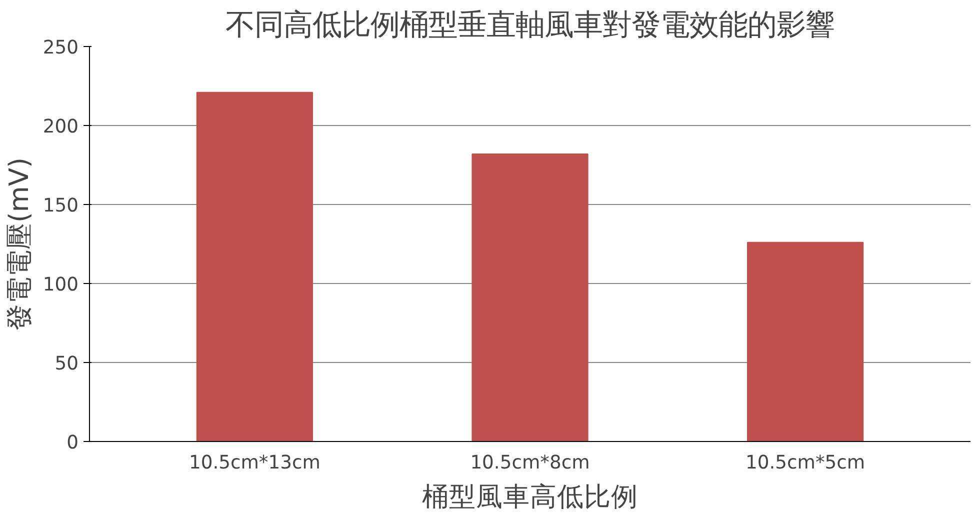 This screenshot has height=520, width=979. What do you see at coordinates (19, 243) in the screenshot?
I see `y-axis-title: 發電電壓(mV)` at bounding box center [19, 243].